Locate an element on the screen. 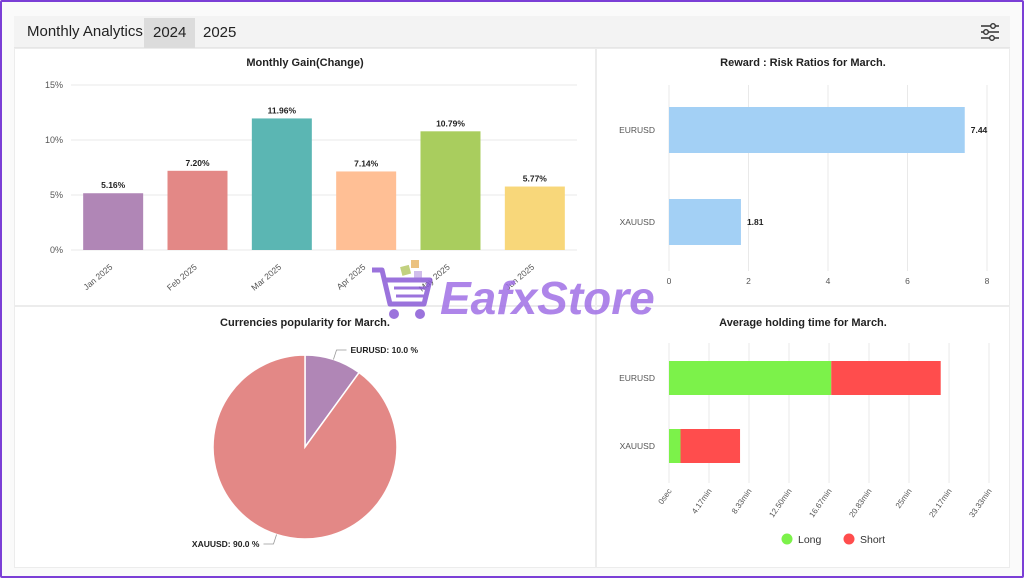 The width and height of the screenshot is (1024, 578). data-label: 1.81 is located at coordinates (755, 222).